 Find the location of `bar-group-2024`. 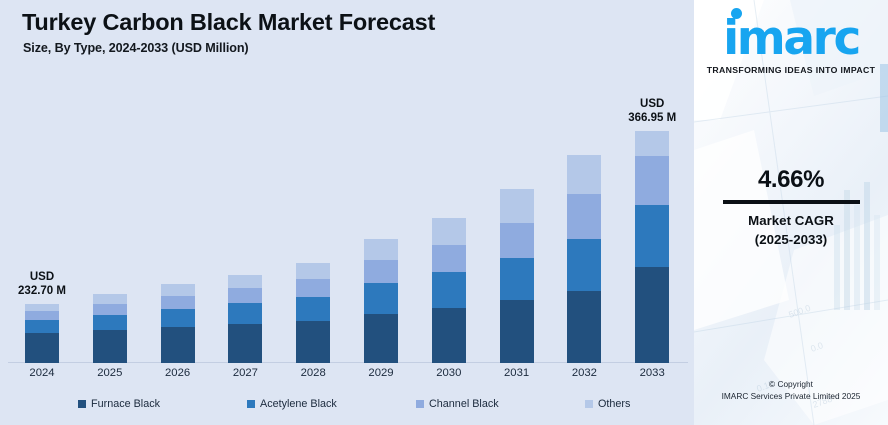

bar-group-2024 is located at coordinates (42, 216).